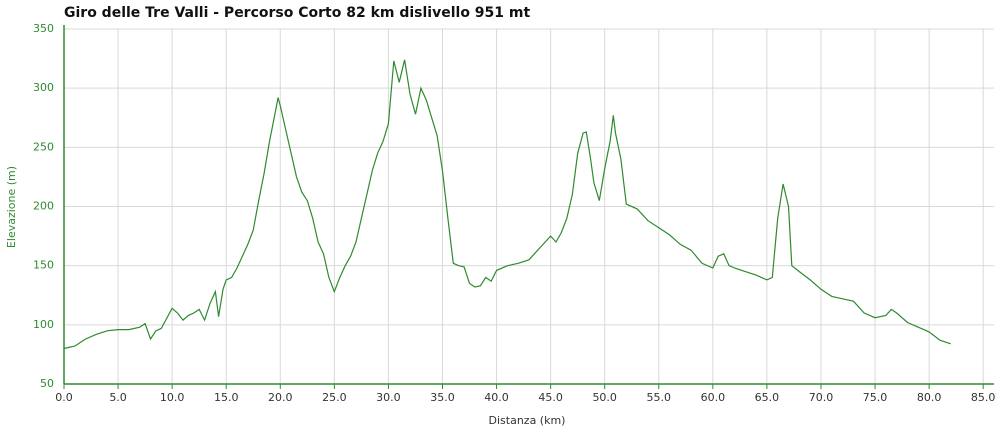 This screenshot has width=1000, height=433. Describe the element at coordinates (118, 397) in the screenshot. I see `x-tick-label: 5.0` at that location.